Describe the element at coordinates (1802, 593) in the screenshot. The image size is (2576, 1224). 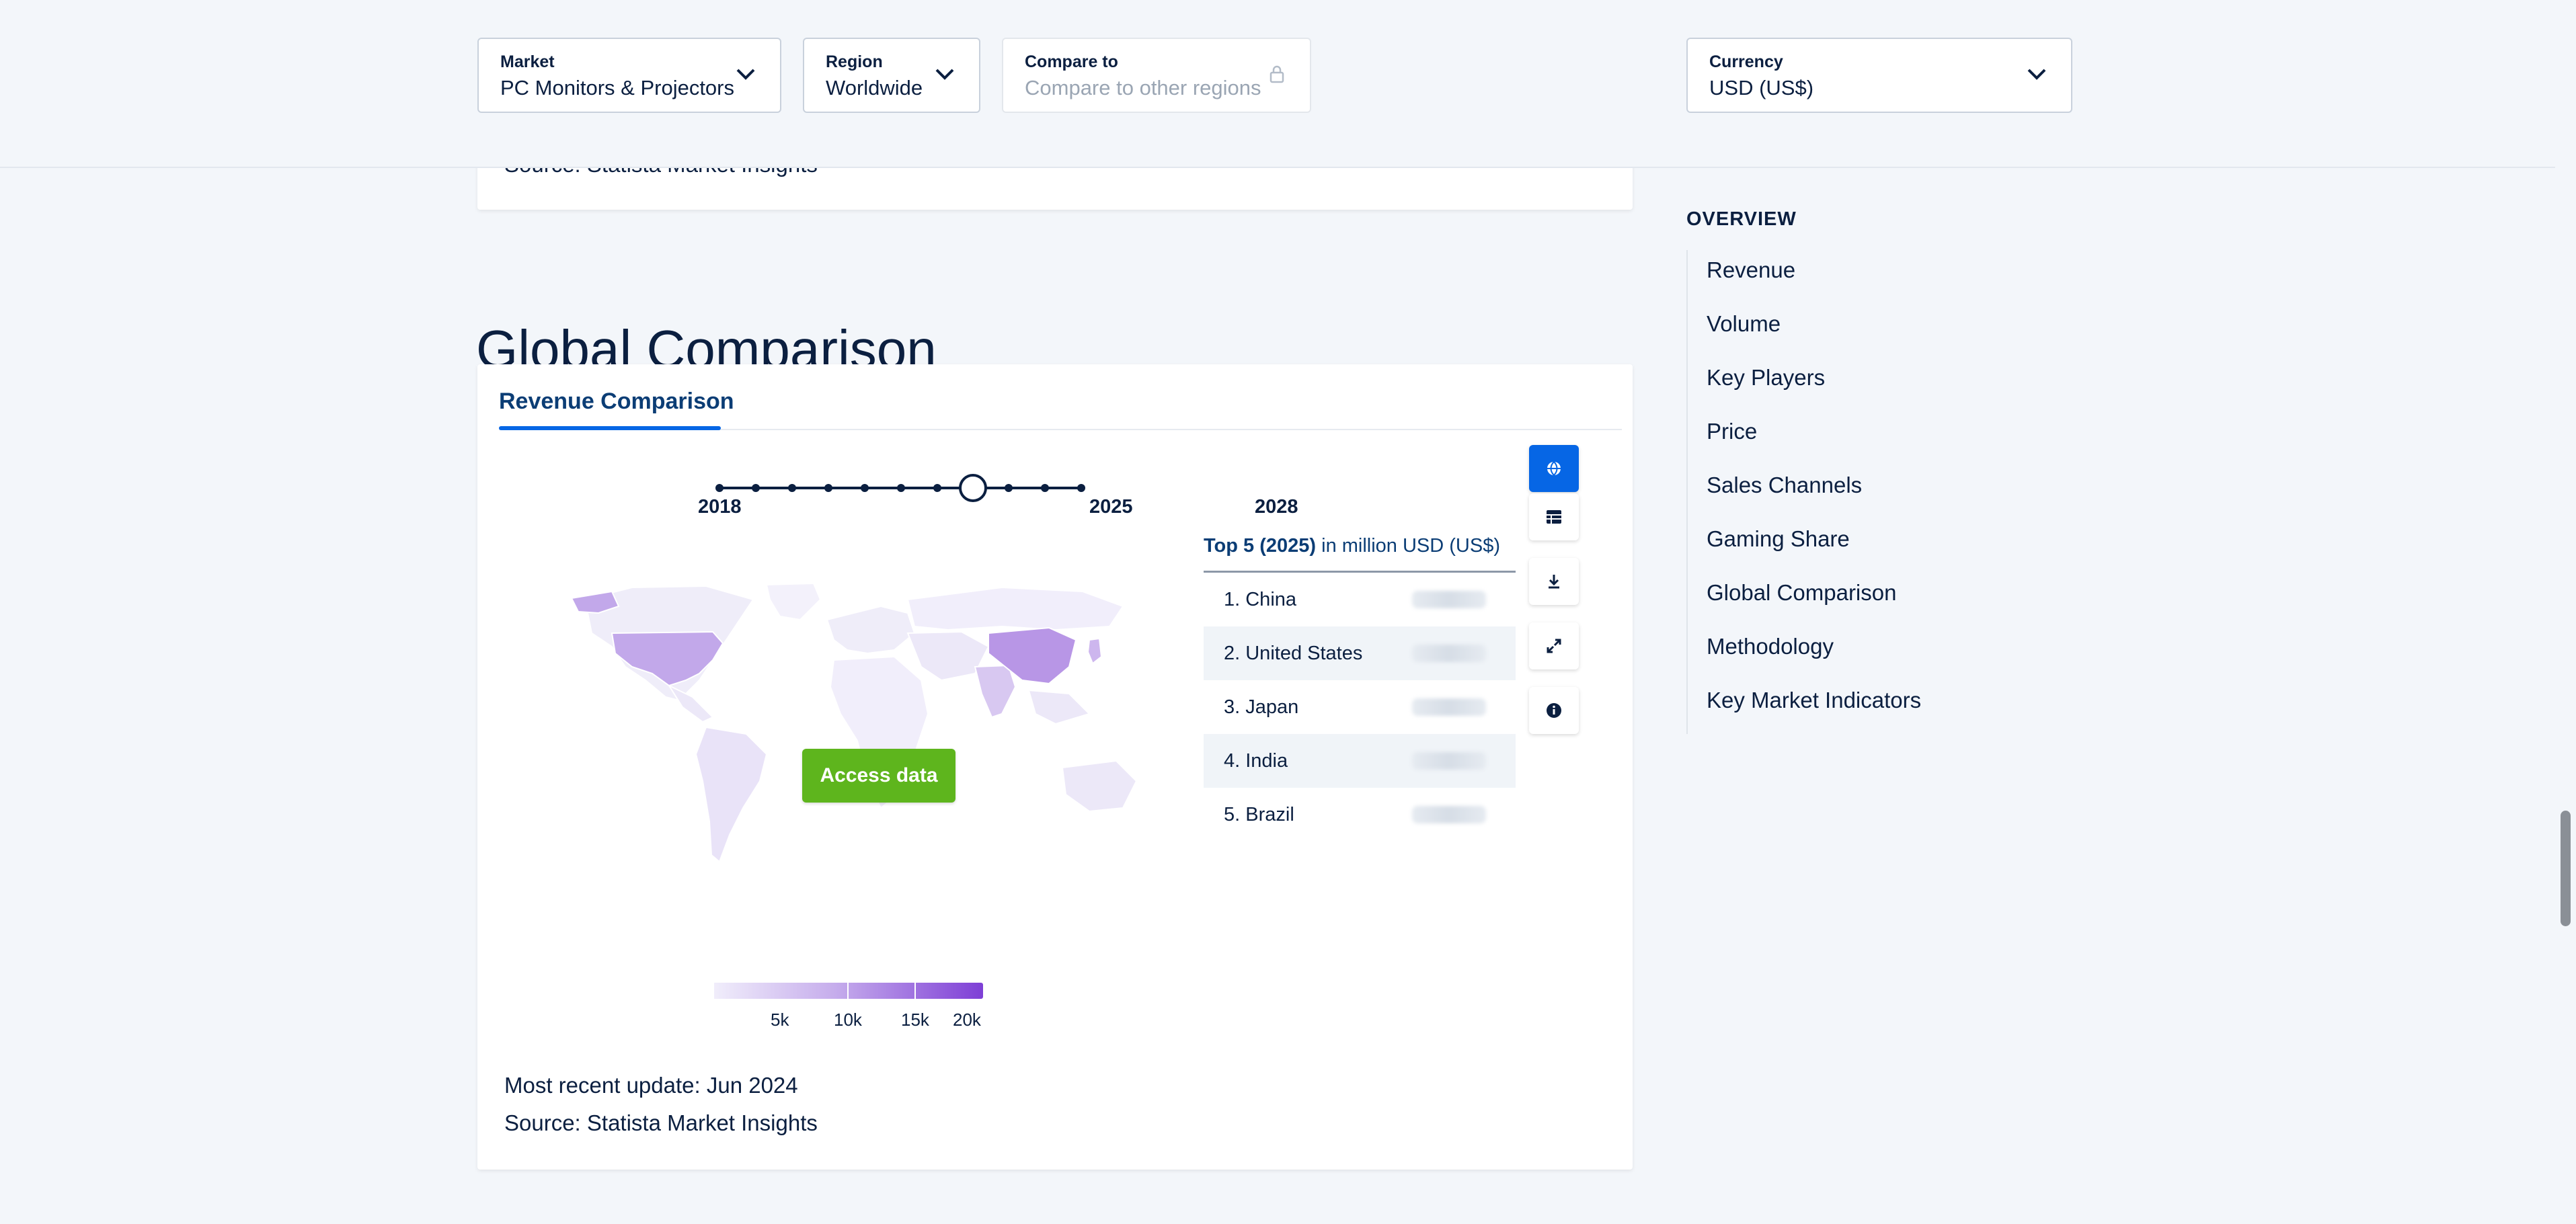
I see `sidebar-item-global-comparison: Global Comparison` at that location.